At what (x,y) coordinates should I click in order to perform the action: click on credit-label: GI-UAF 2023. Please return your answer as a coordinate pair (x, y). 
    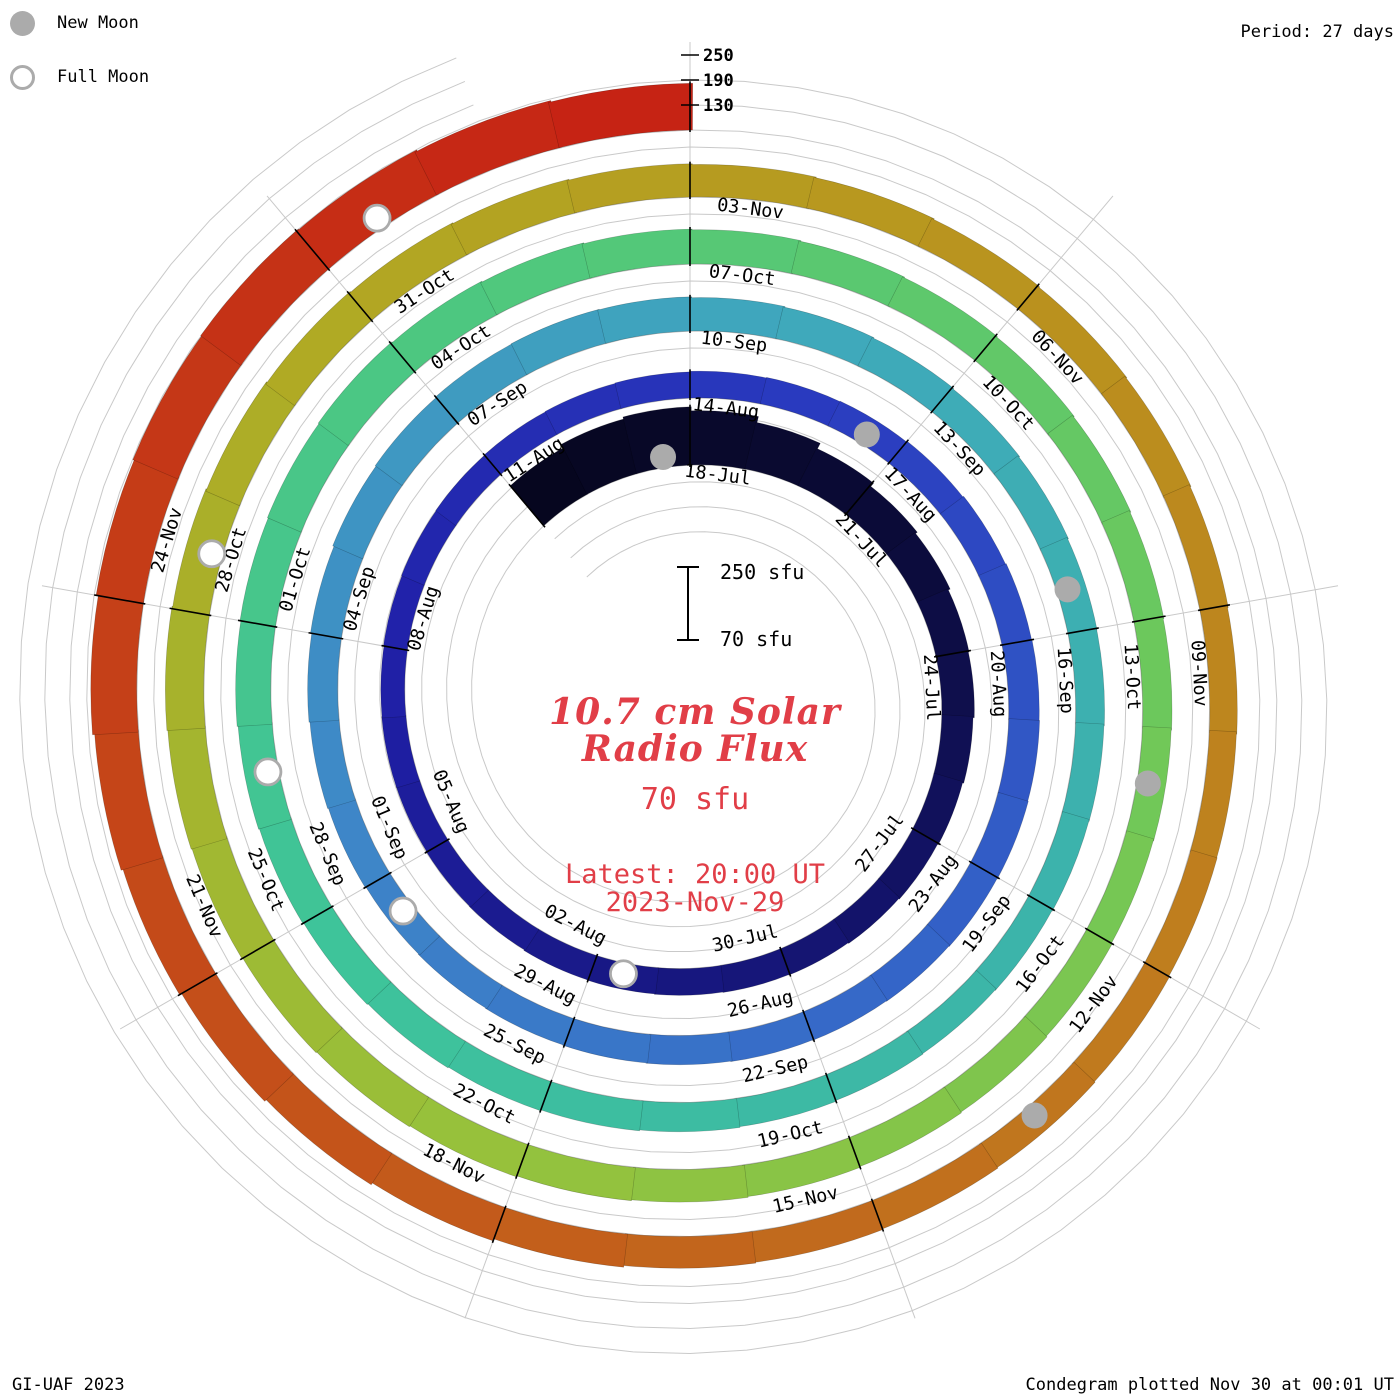
    Looking at the image, I should click on (68, 1385).